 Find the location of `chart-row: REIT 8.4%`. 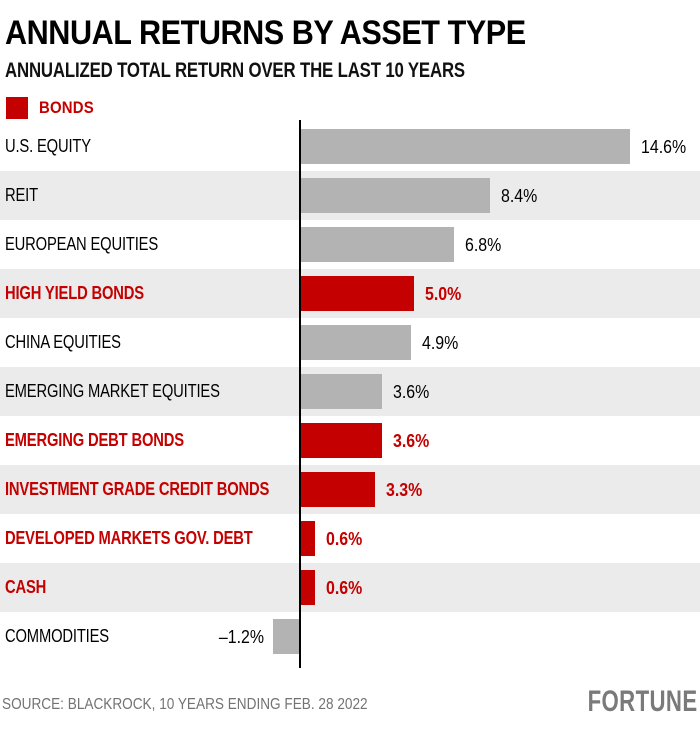

chart-row: REIT 8.4% is located at coordinates (350, 195).